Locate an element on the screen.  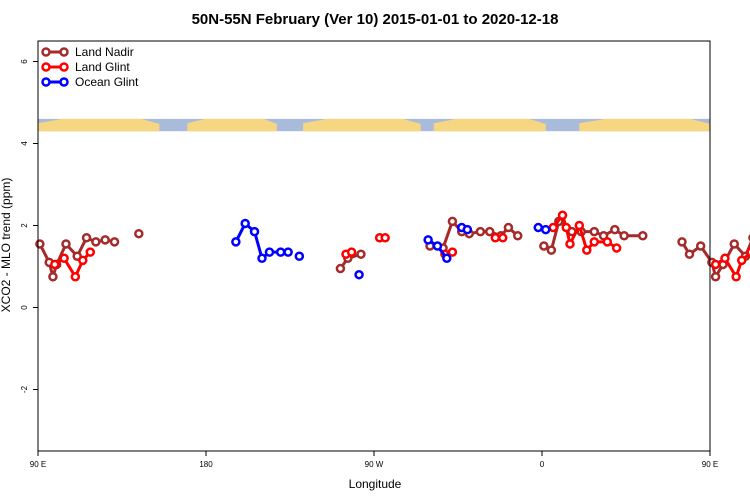
y-axis-label: XCO2 - MLO trend (ppm) is located at coordinates (6, 245).